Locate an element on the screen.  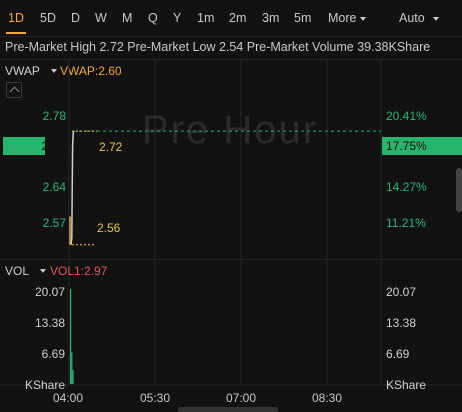
x-tick-label: 07:00 is located at coordinates (241, 398).